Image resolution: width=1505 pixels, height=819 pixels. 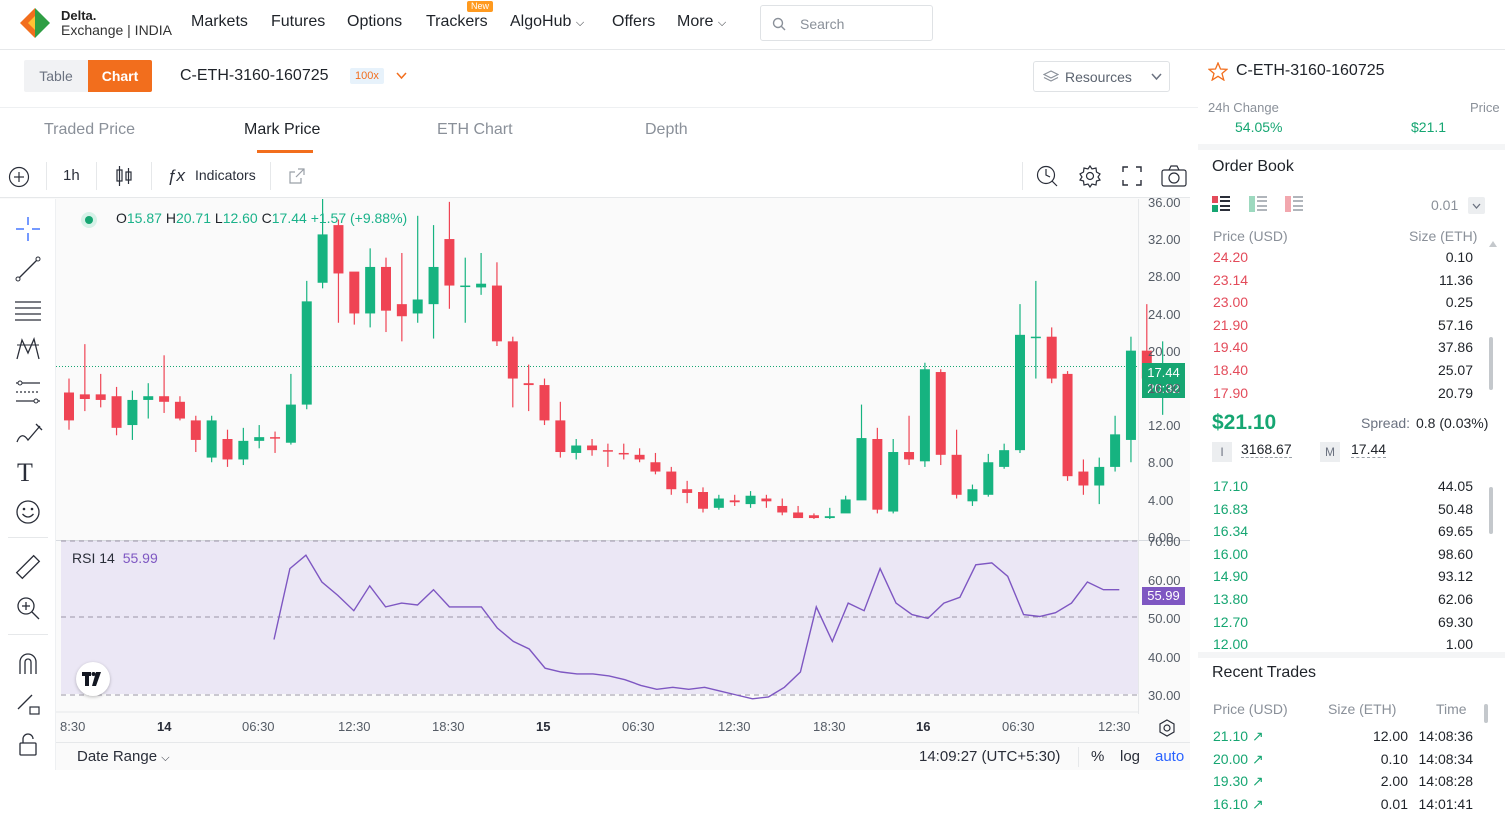 I want to click on magnet-icon, so click(x=28, y=664).